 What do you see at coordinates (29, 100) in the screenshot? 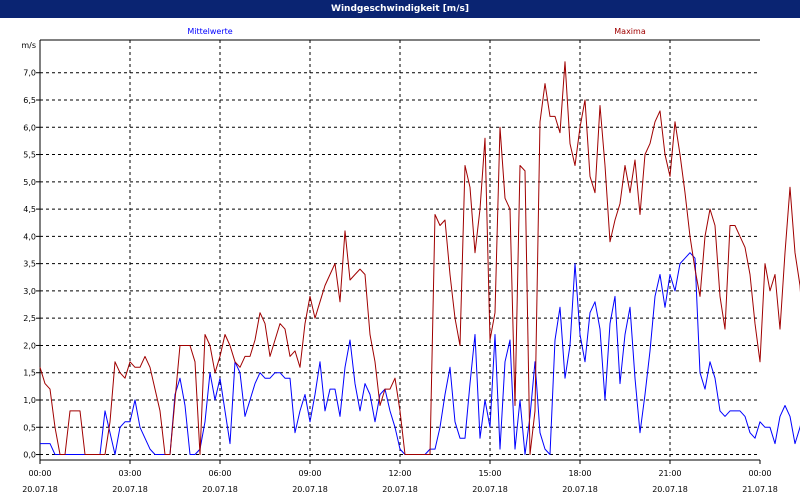
I see `y-tick-label: 6,5` at bounding box center [29, 100].